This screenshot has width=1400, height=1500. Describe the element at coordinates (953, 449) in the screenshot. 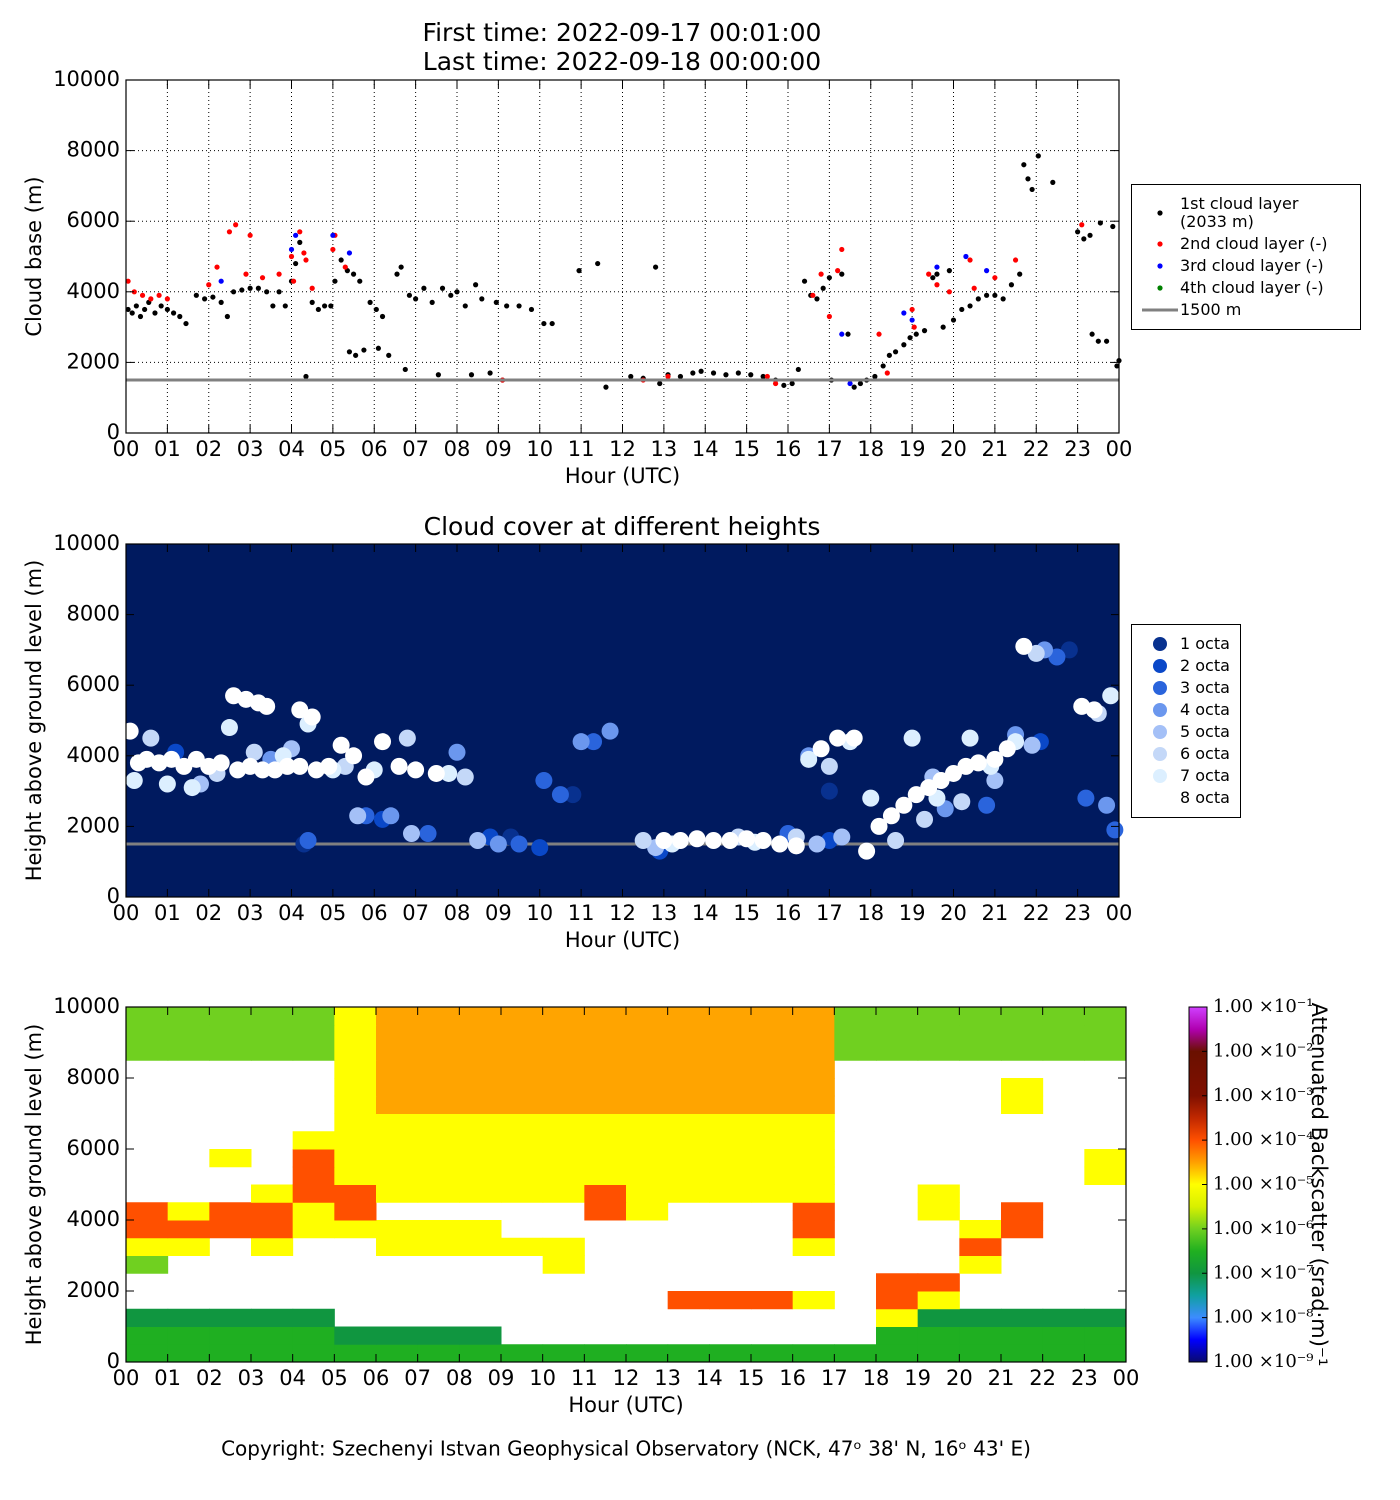

I see `x-tick-label: 20` at that location.